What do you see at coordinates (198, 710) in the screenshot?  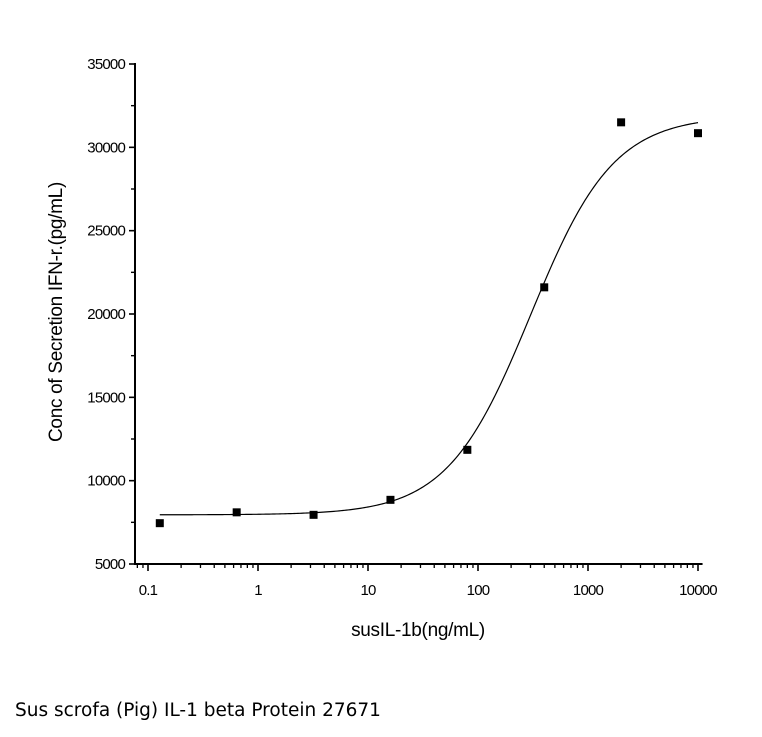 I see `figure-caption: Sus scrofa (Pig) IL-1 beta Protein 27671` at bounding box center [198, 710].